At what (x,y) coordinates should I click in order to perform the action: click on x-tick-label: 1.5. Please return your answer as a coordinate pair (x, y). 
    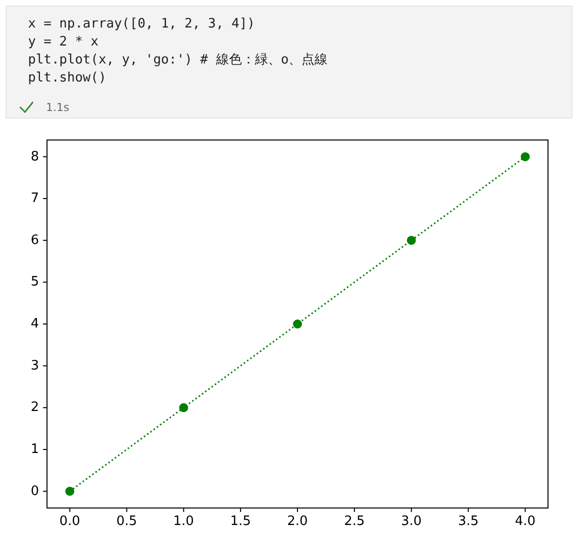
    Looking at the image, I should click on (240, 521).